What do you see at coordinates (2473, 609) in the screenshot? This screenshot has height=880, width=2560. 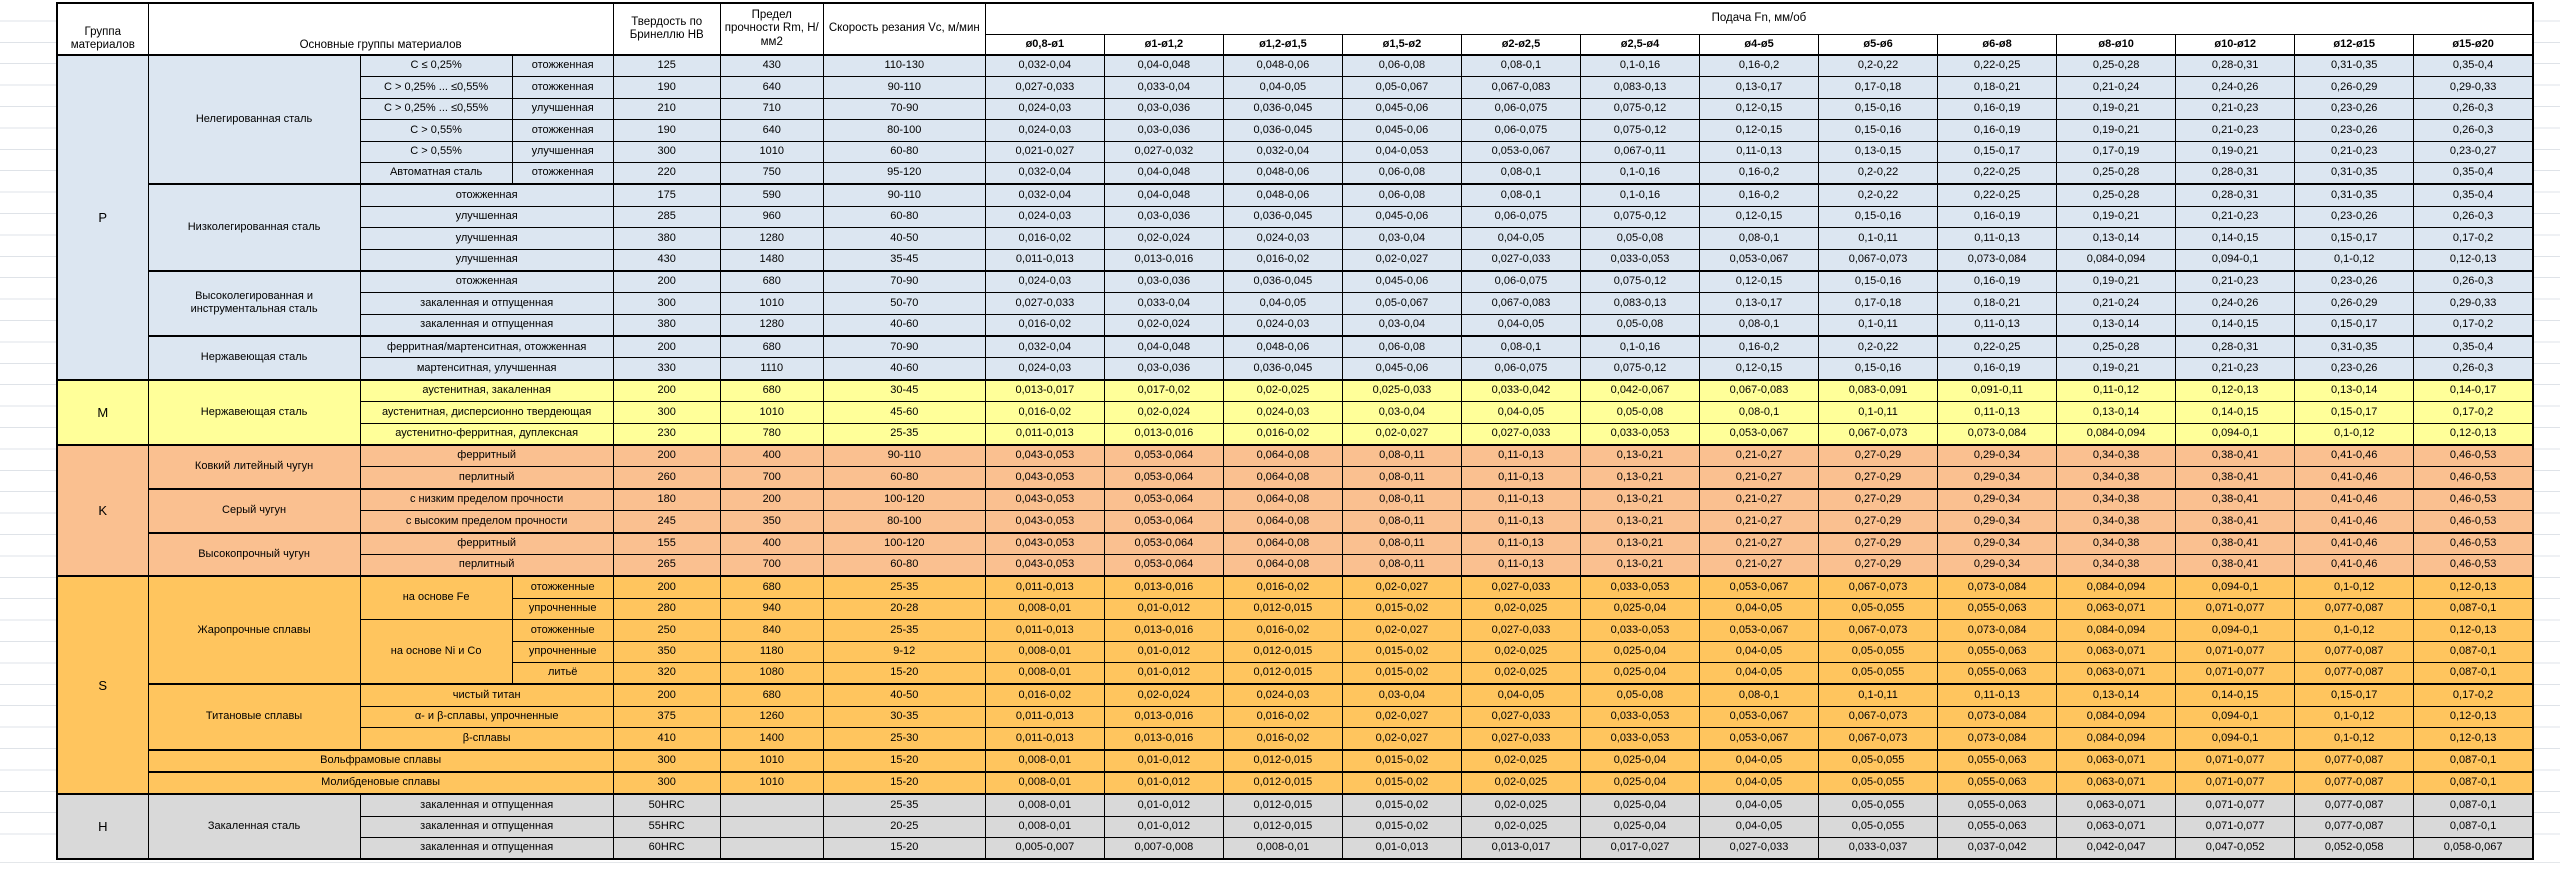 I see `cell-feed: 0,087-0,1` at bounding box center [2473, 609].